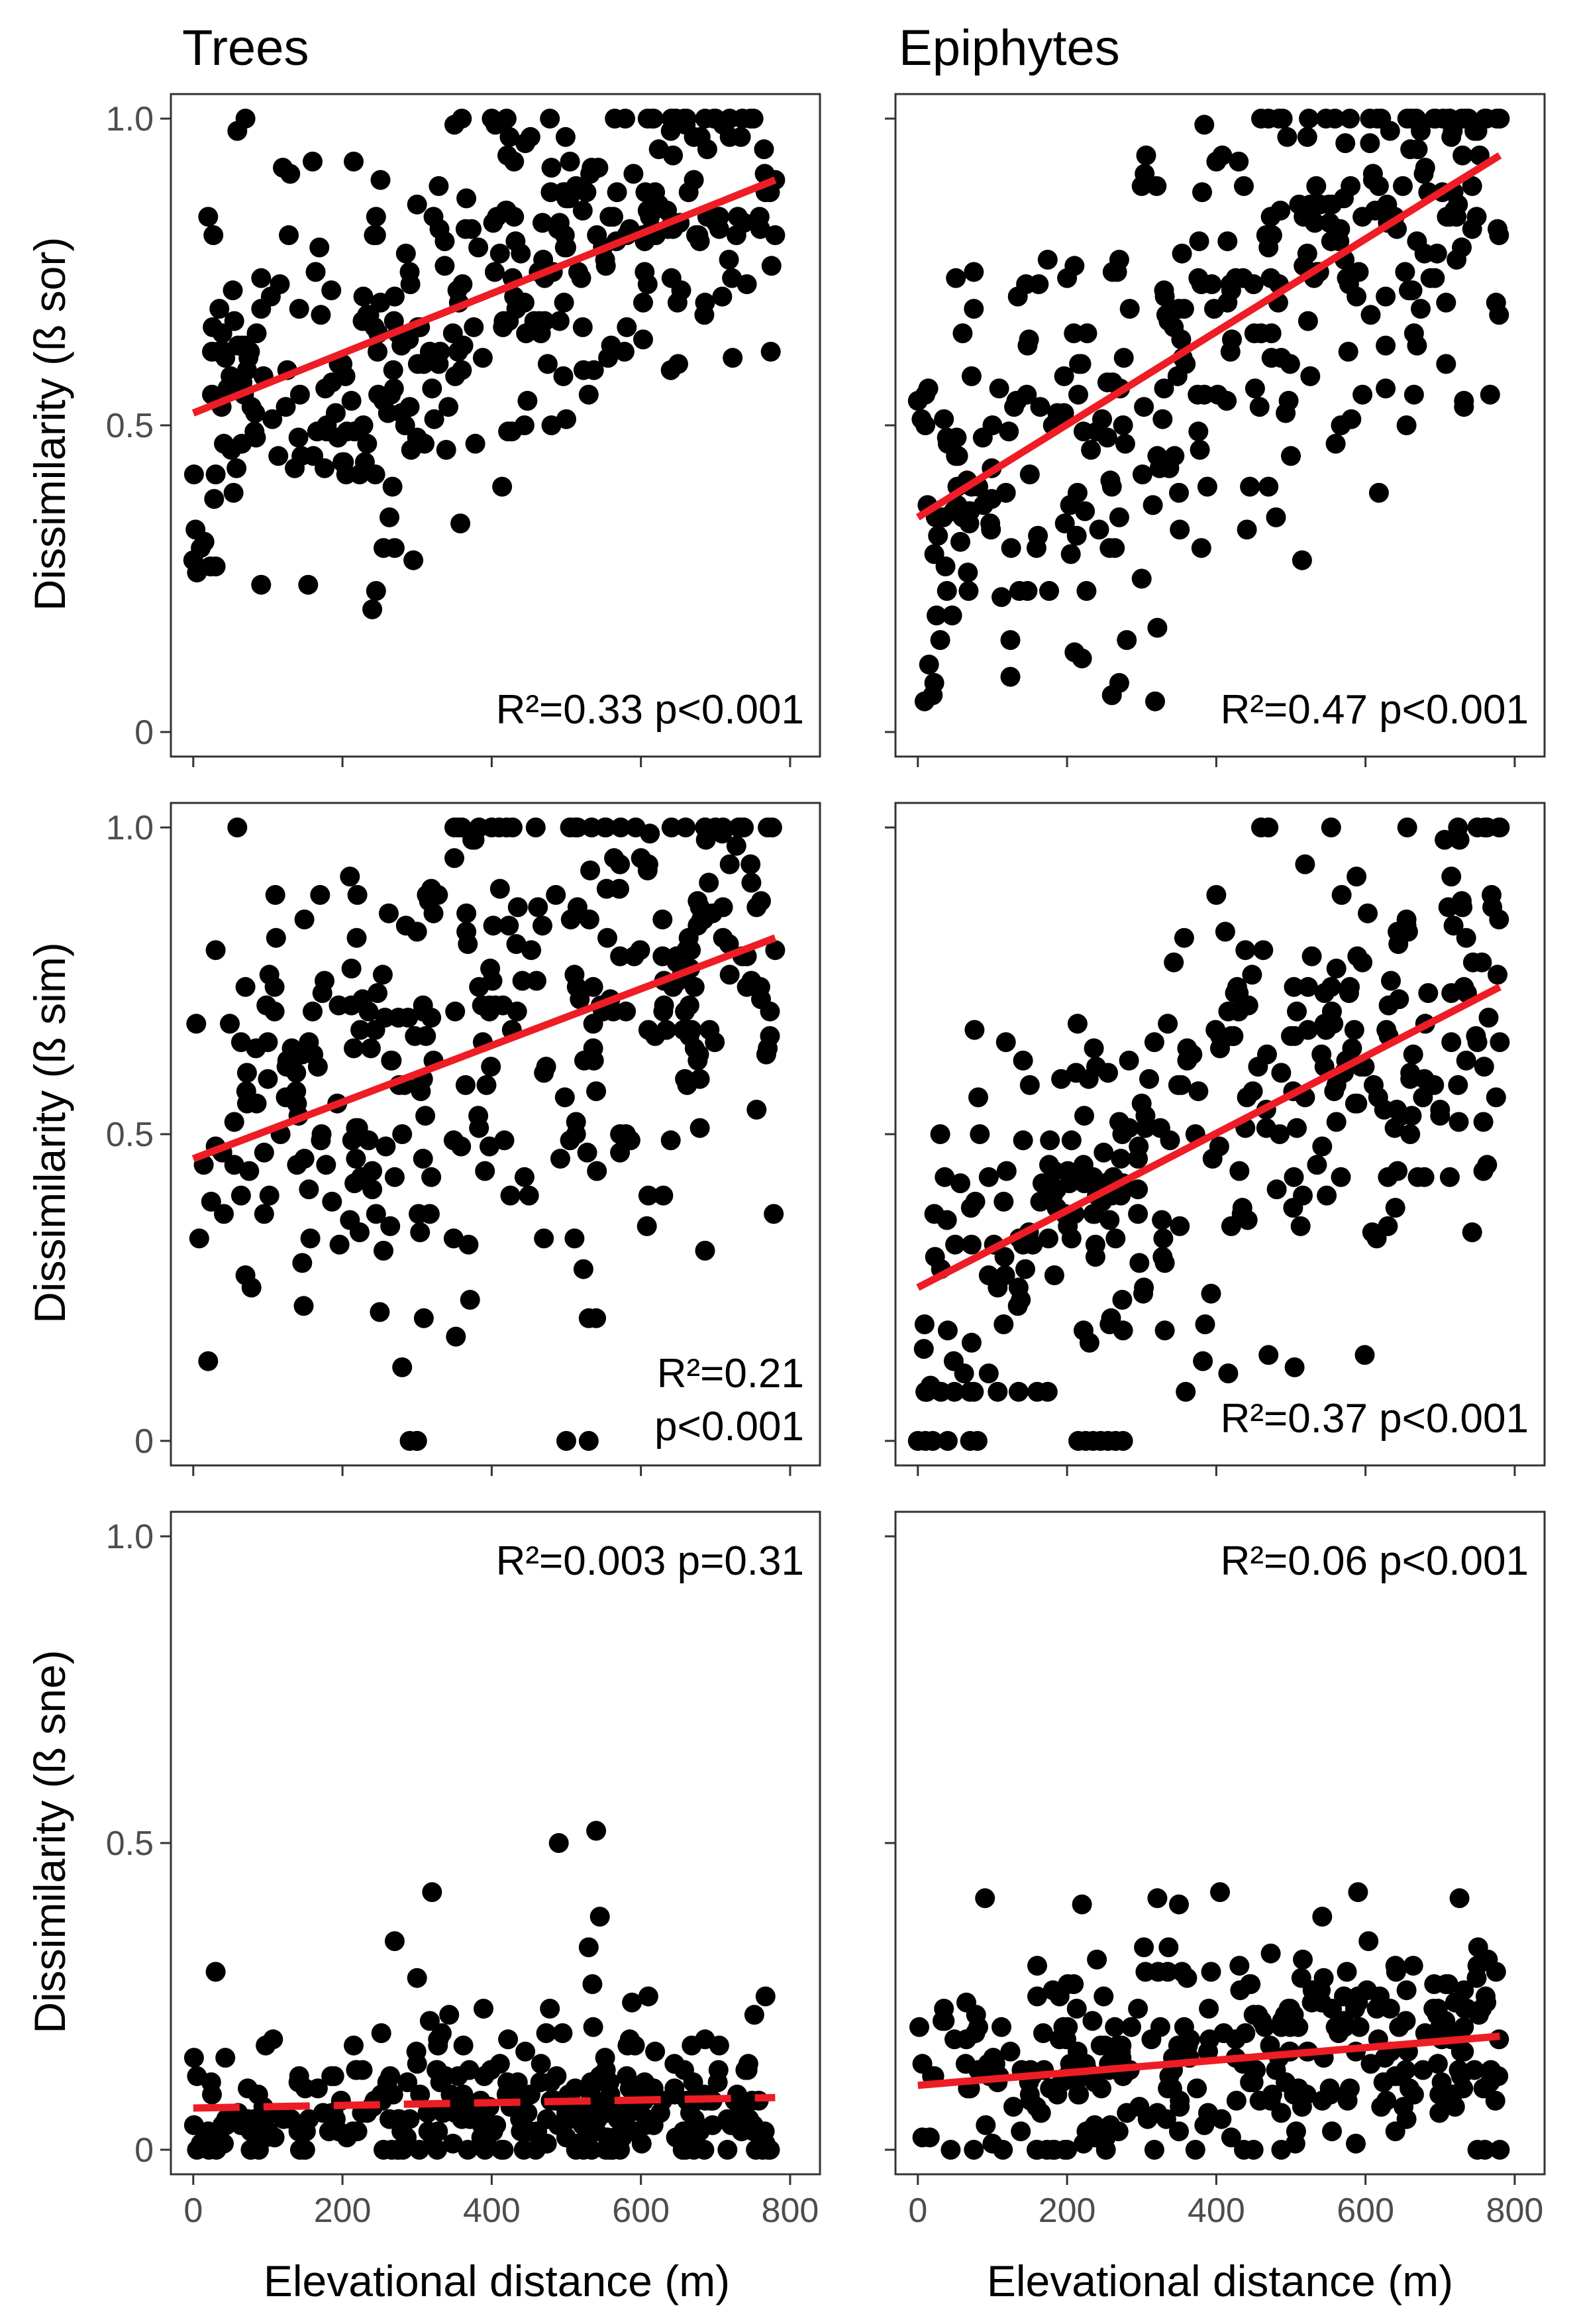 This screenshot has width=1579, height=2324. Describe the element at coordinates (729, 1427) in the screenshot. I see `stat-annotation-line: p<0.001` at that location.